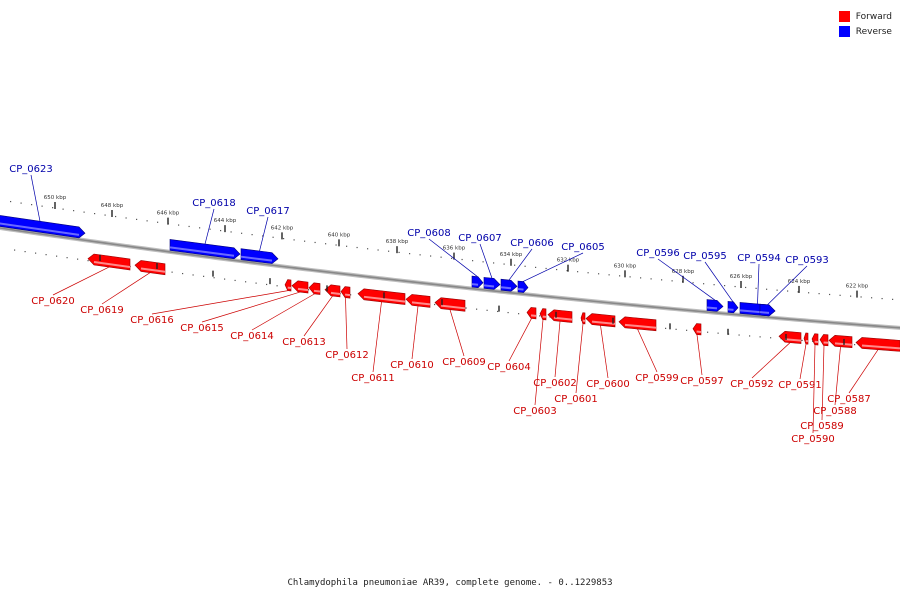 This screenshot has width=900, height=600. Describe the element at coordinates (554, 383) in the screenshot. I see `gene-label-CP_0602: CP_0602` at that location.